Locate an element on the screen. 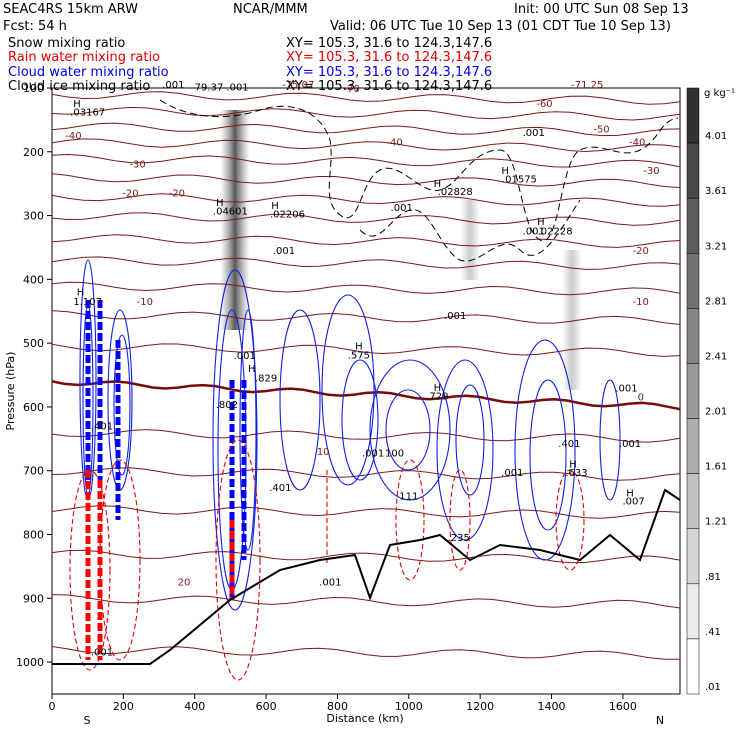  legend-cloudwater-xy: XY= 105.3, 31.6 to 124.3,147.6 is located at coordinates (389, 72).